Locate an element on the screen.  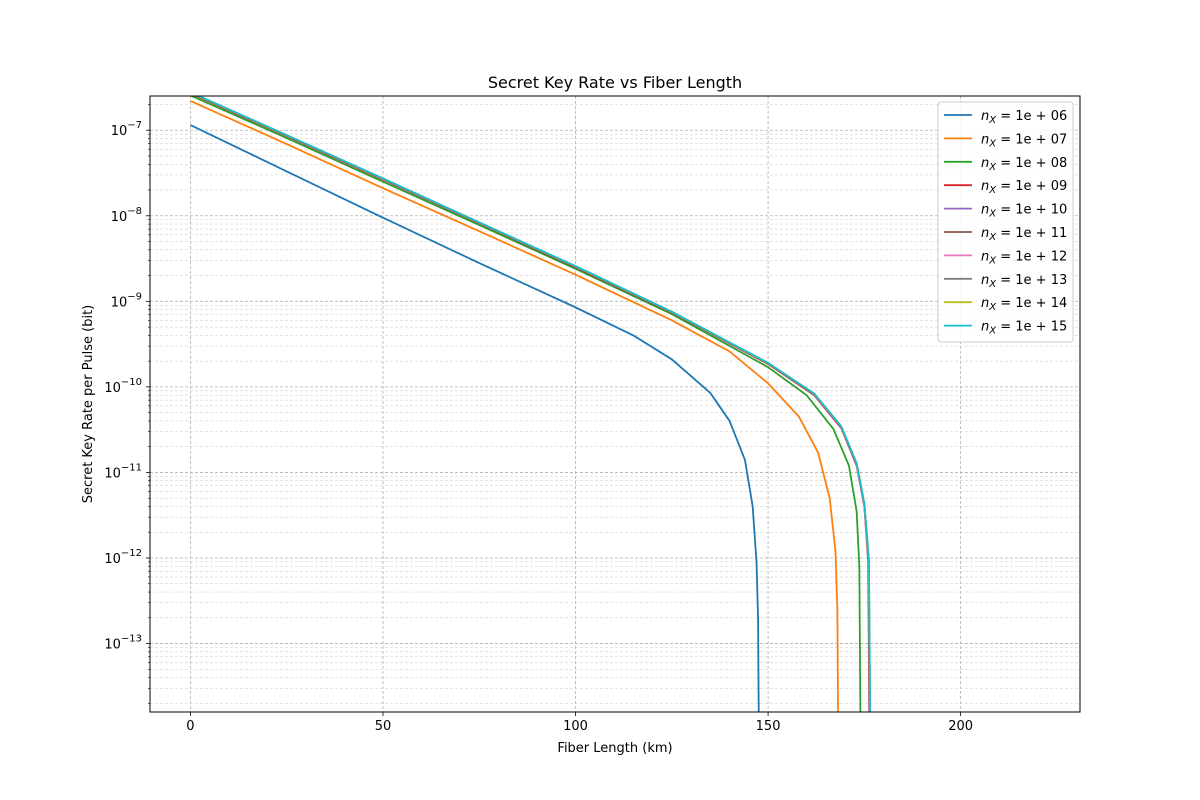
x-tick-label: 0 is located at coordinates (190, 726).